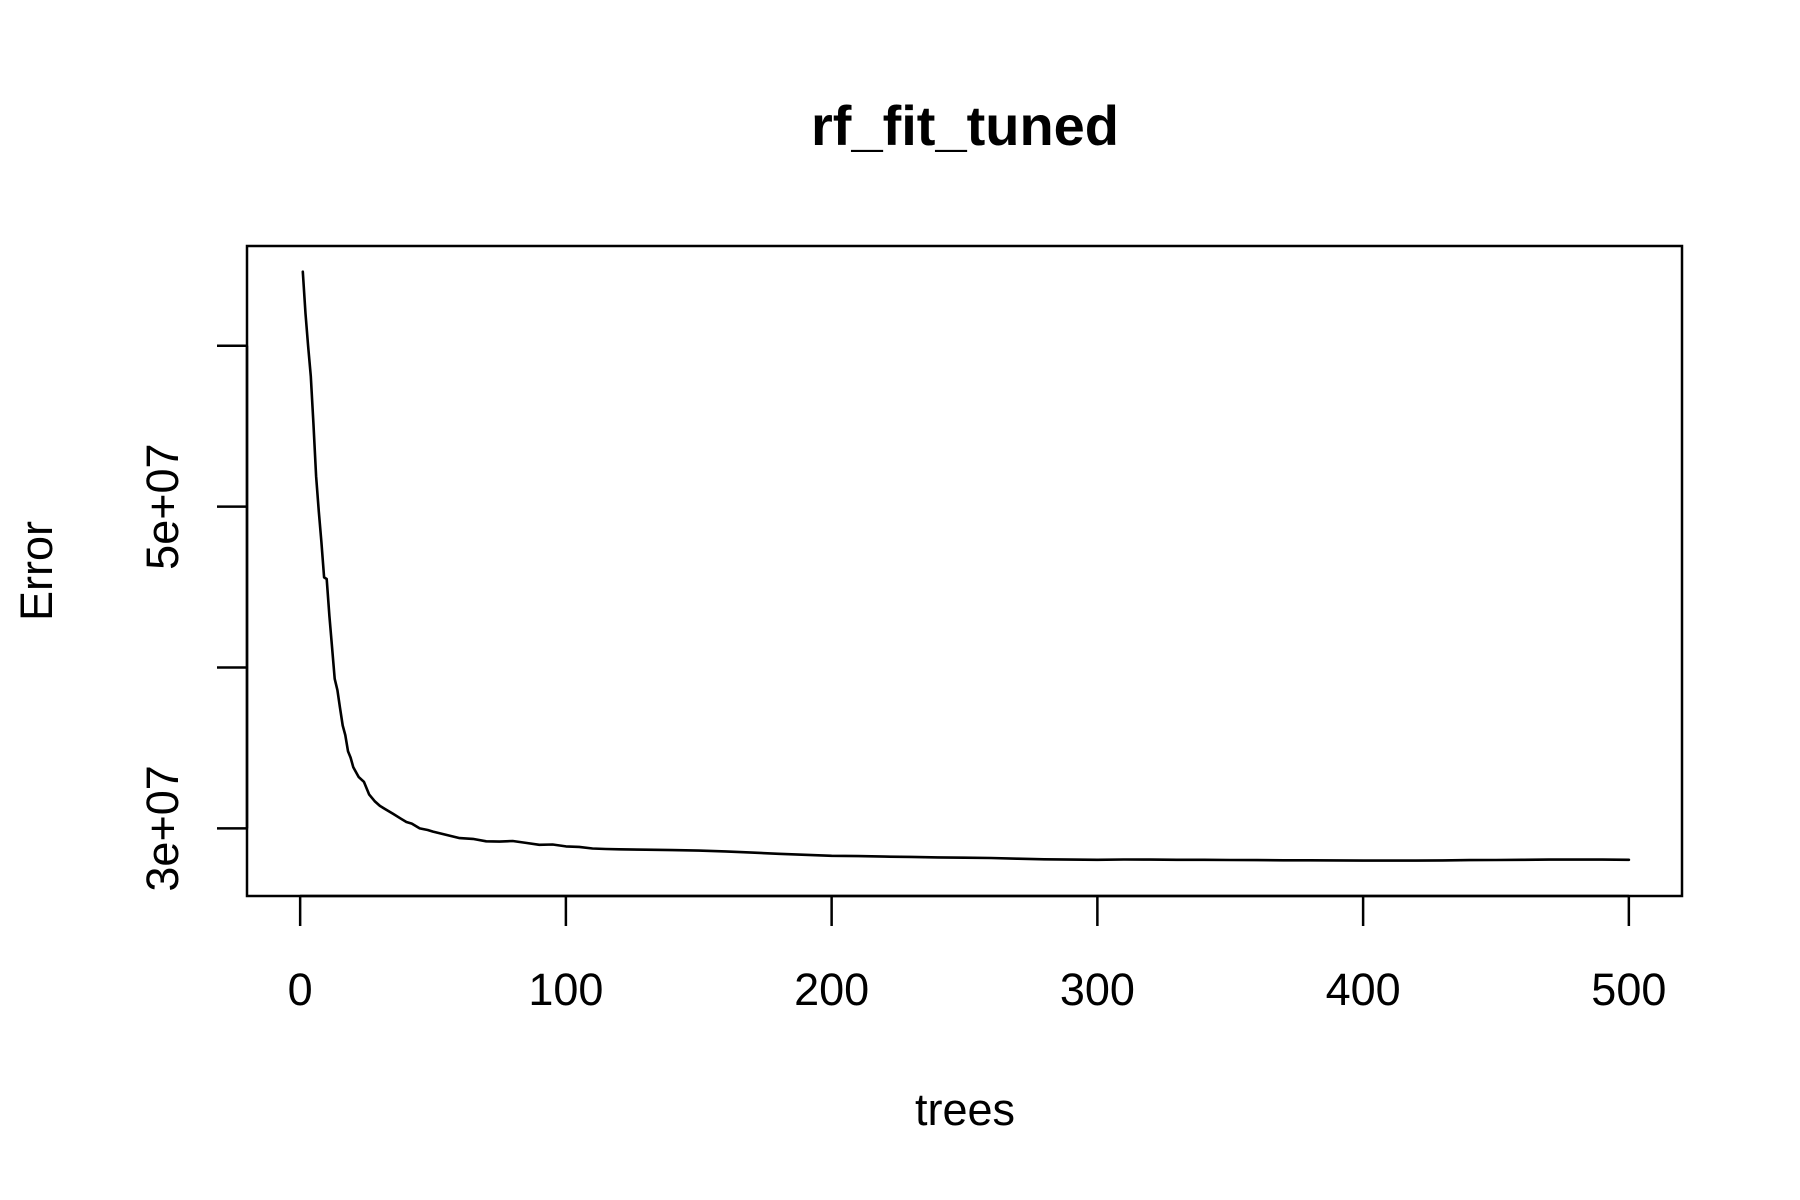  What do you see at coordinates (965, 125) in the screenshot?
I see `chart-title: rf_fit_tuned` at bounding box center [965, 125].